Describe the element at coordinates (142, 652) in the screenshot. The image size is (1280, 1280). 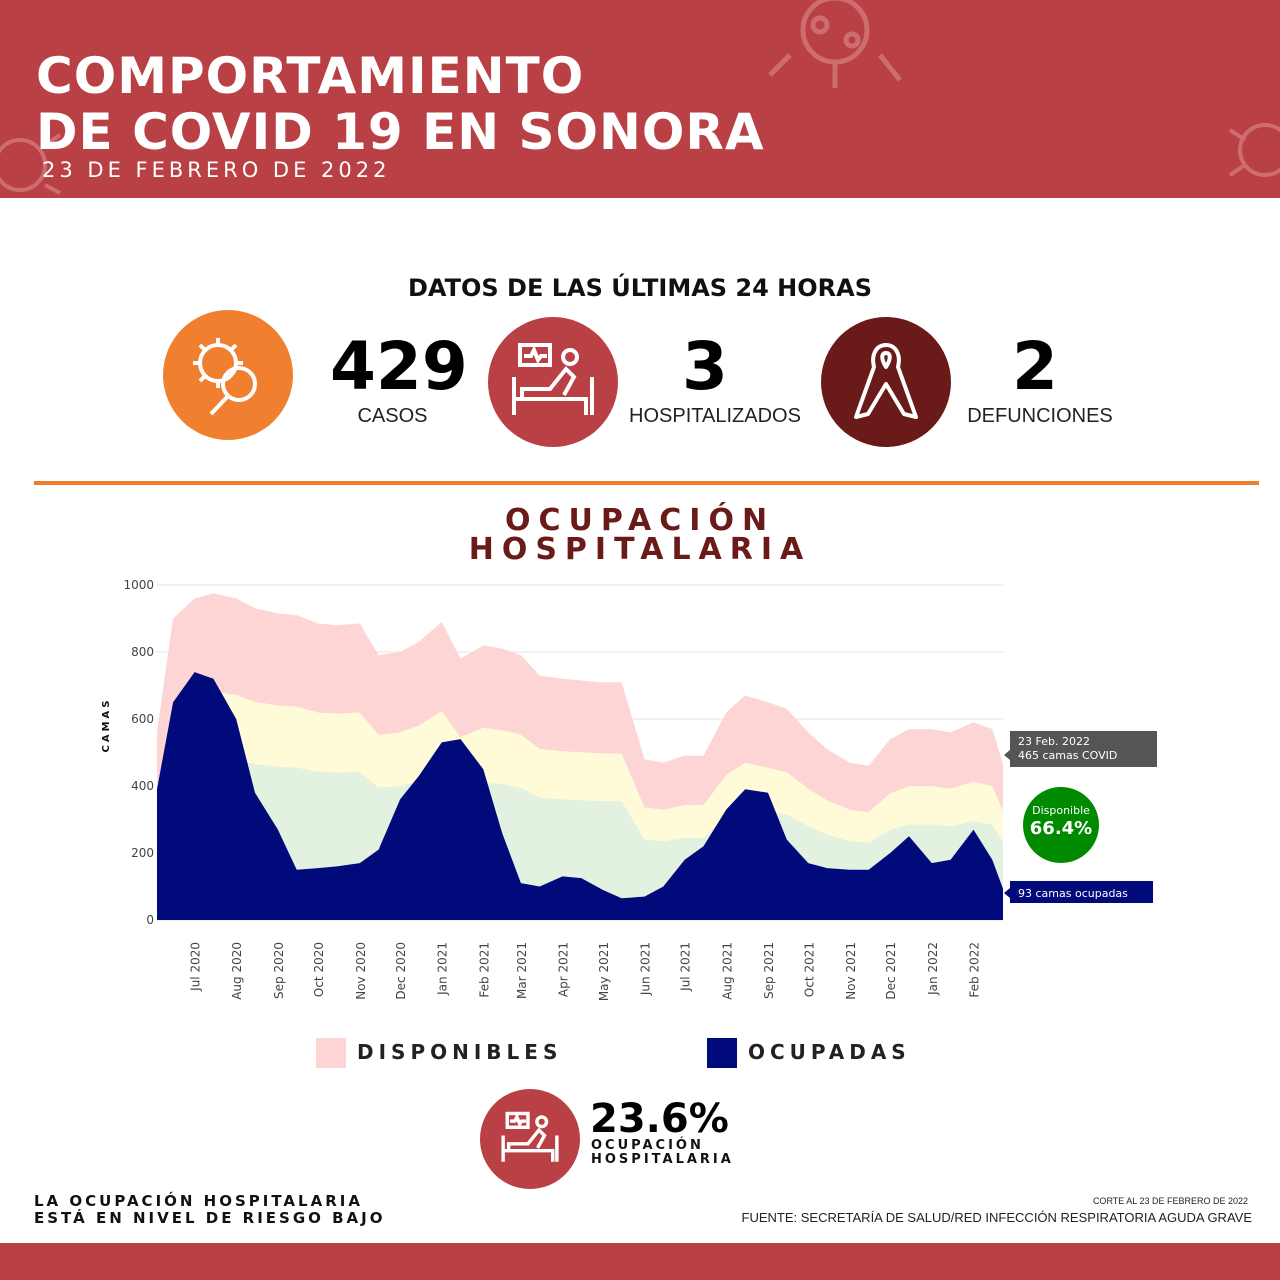
I see `y-tick-label: 800` at that location.